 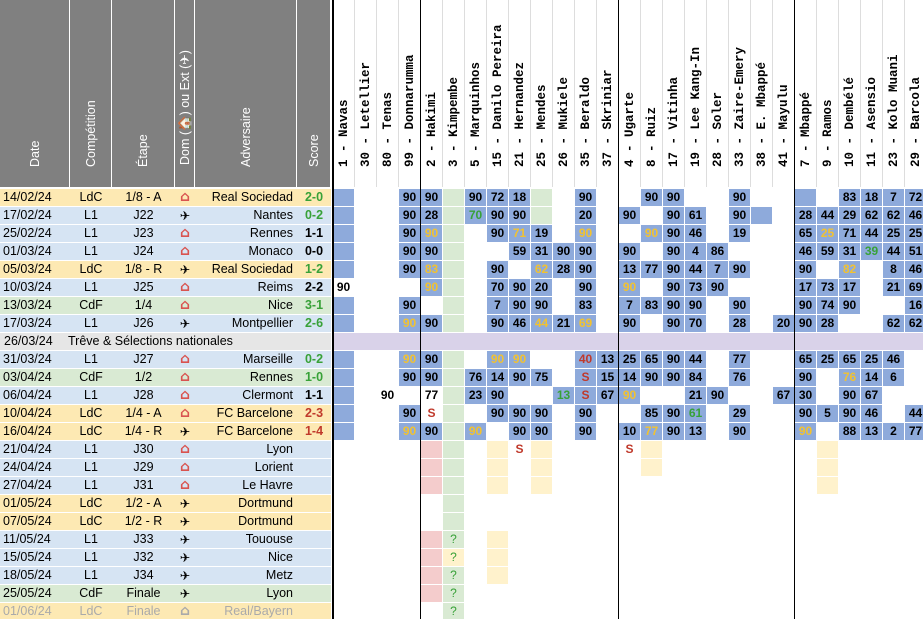 I want to click on player-header-3: 3 - Kimpembe, so click(x=453, y=93).